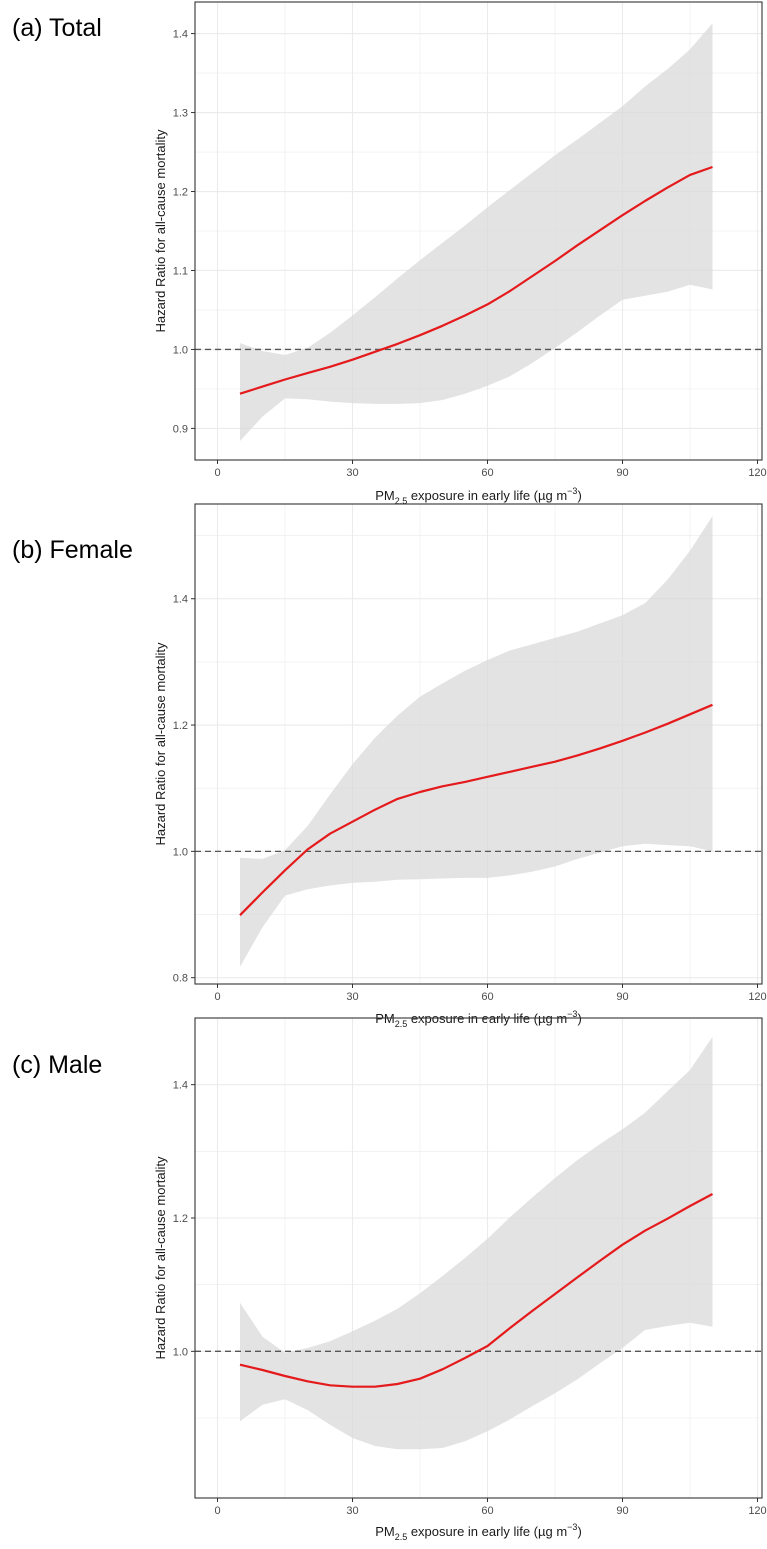  Describe the element at coordinates (180, 114) in the screenshot. I see `y-tick-label: 1.3` at that location.